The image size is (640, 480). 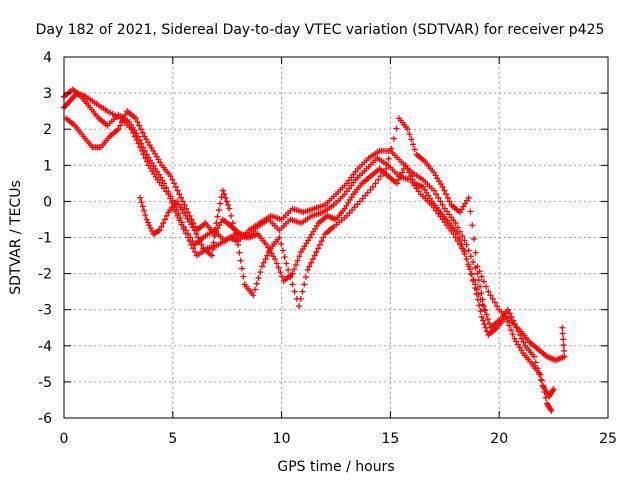 What do you see at coordinates (45, 311) in the screenshot?
I see `y-tick-label: -3` at bounding box center [45, 311].